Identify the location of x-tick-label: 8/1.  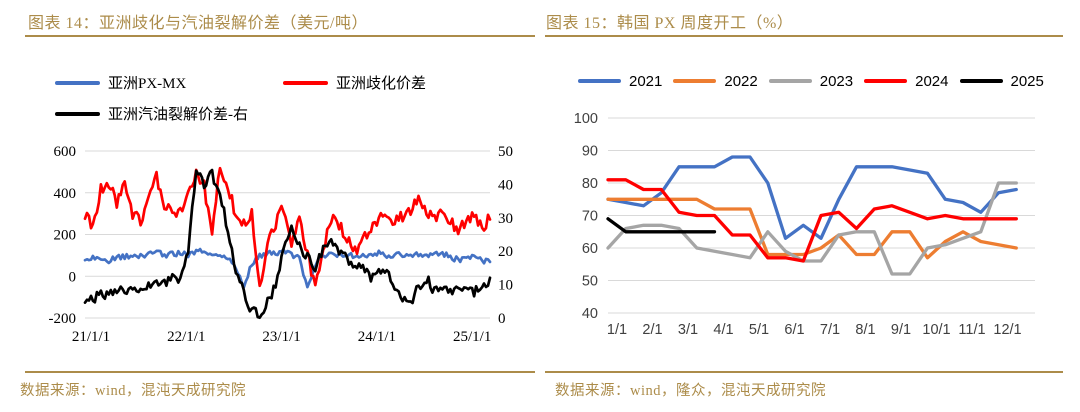
(865, 330).